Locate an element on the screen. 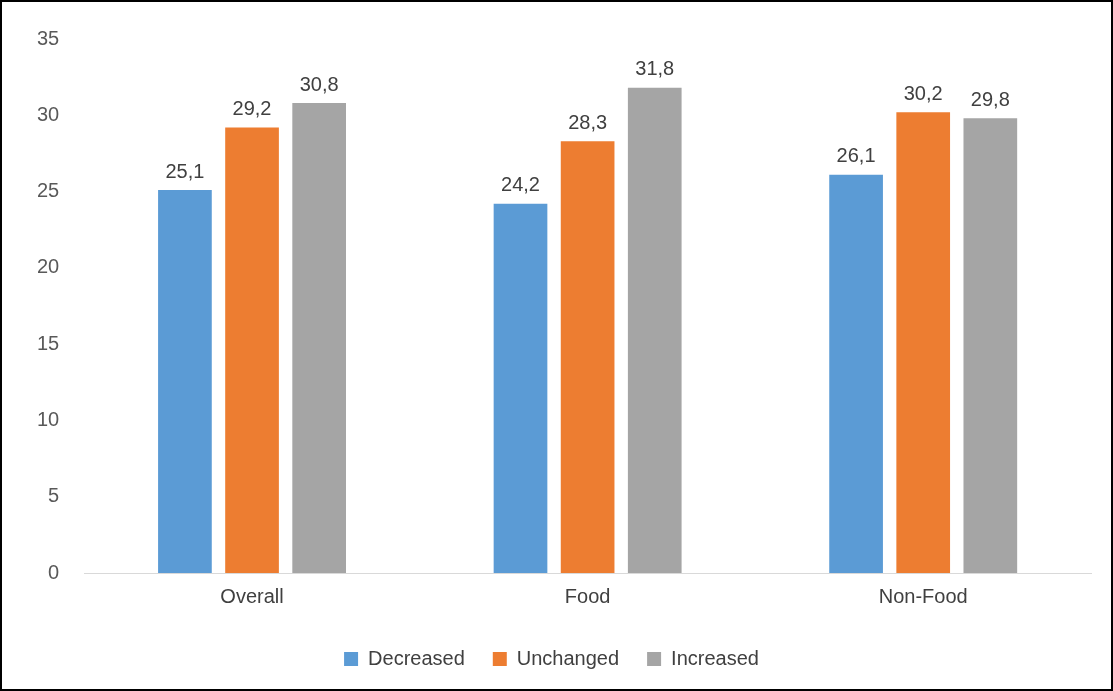 Image resolution: width=1113 pixels, height=691 pixels. y-tick-label: 35 is located at coordinates (48, 37).